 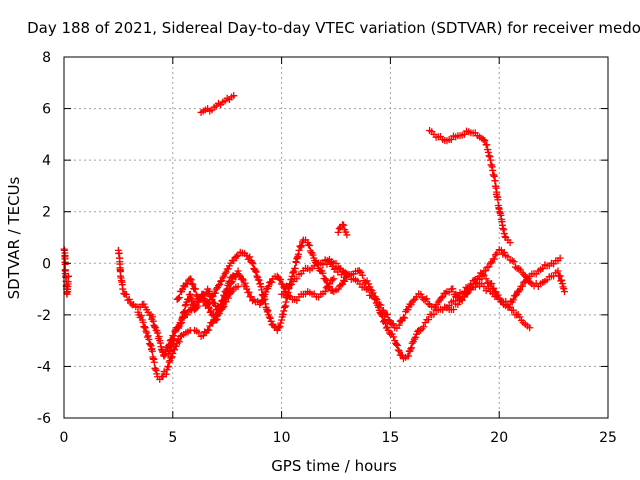 What do you see at coordinates (172, 438) in the screenshot?
I see `x-tick-label: 5` at bounding box center [172, 438].